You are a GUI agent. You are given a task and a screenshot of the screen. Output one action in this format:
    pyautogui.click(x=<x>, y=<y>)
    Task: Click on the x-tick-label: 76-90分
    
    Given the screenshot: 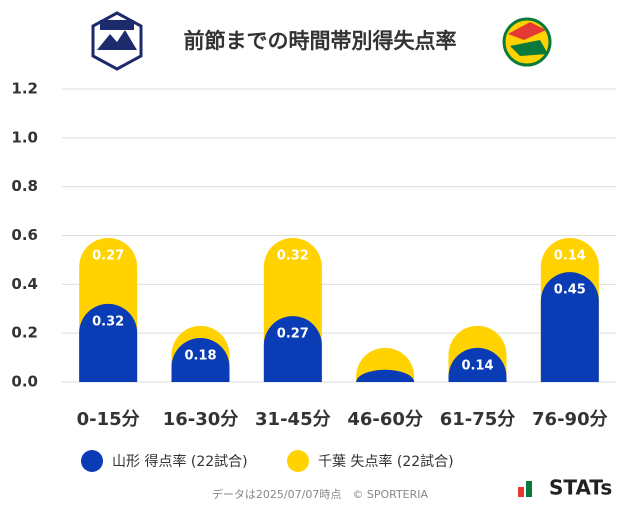 What is the action you would take?
    pyautogui.click(x=570, y=419)
    